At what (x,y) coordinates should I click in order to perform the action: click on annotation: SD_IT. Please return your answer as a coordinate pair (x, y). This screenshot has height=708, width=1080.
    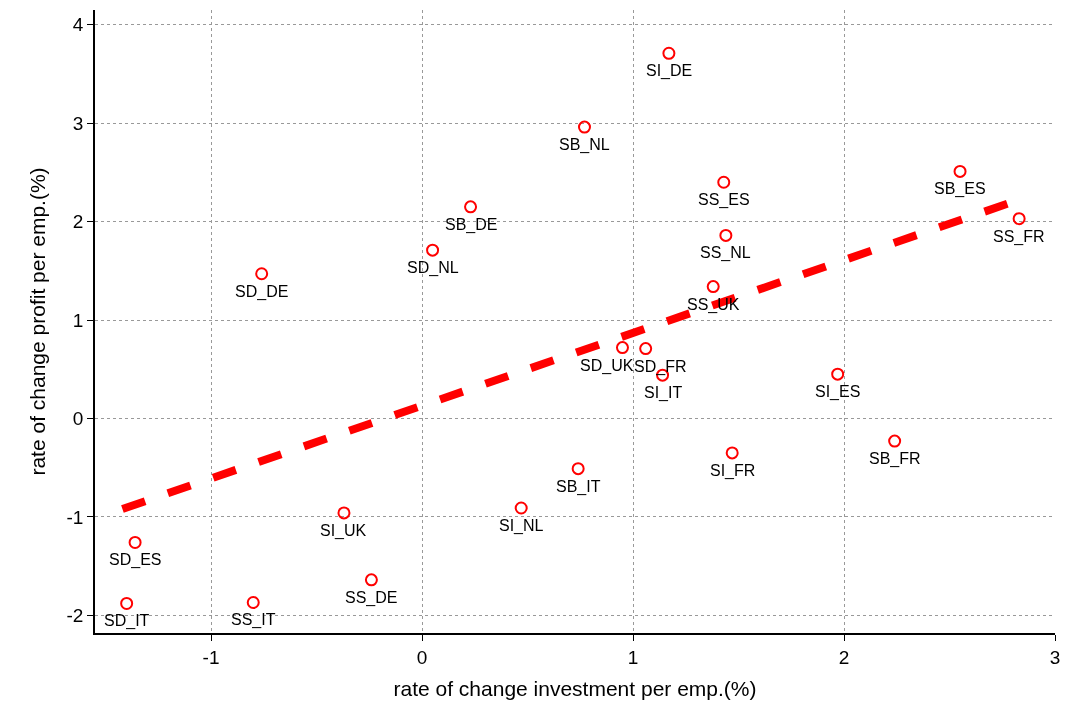
    Looking at the image, I should click on (127, 621).